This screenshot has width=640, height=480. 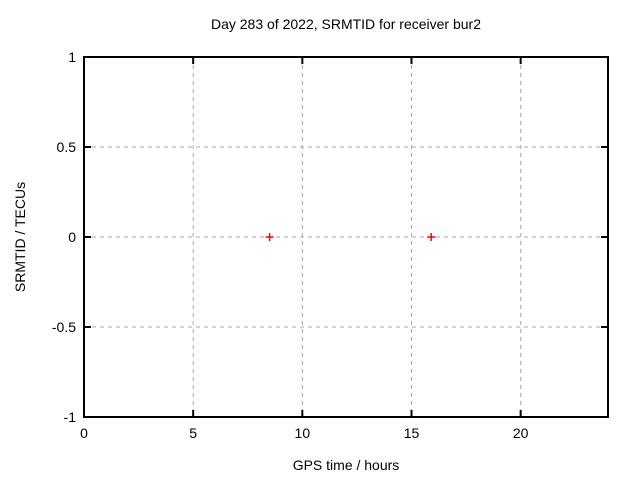 I want to click on x-axis-label: GPS time / hours, so click(x=346, y=465).